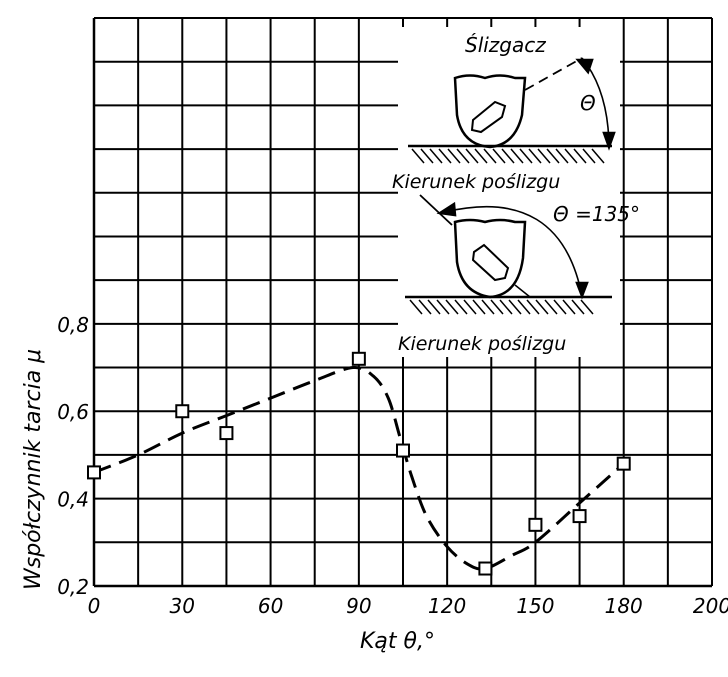 This screenshot has width=728, height=677. Describe the element at coordinates (710, 606) in the screenshot. I see `x-tick-label: 200` at that location.